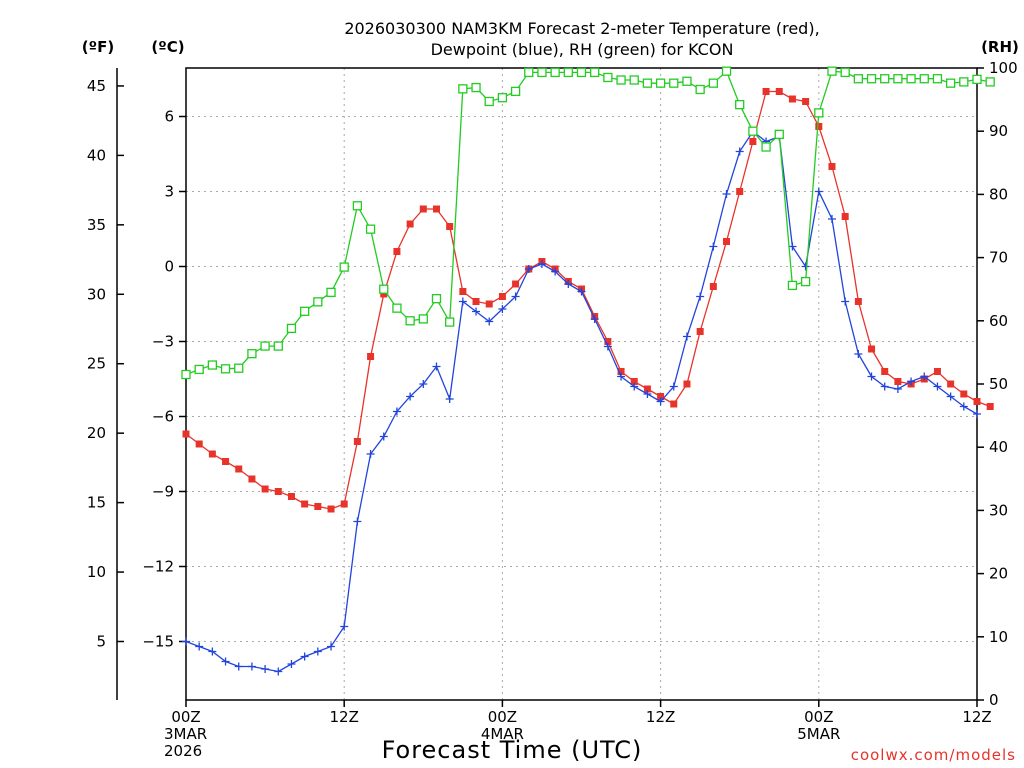  Describe the element at coordinates (183, 751) in the screenshot. I see `x-tick-label-0-2: 2026` at that location.